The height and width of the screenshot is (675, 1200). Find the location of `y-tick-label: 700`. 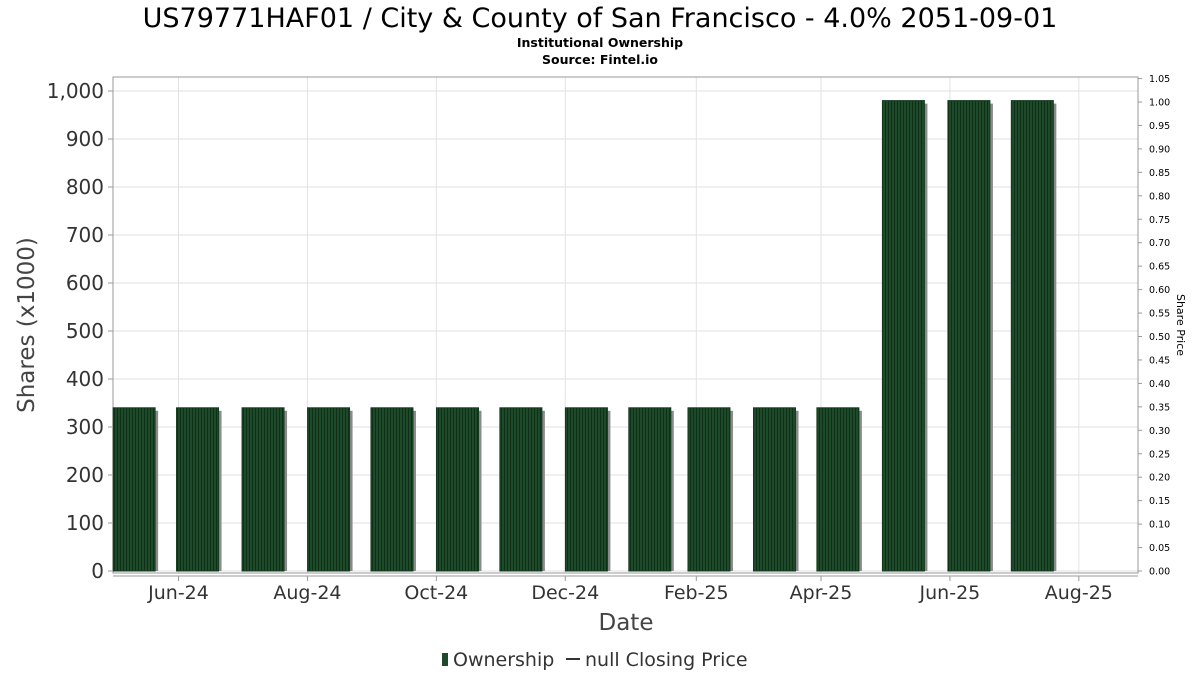

y-tick-label: 700 is located at coordinates (85, 235).